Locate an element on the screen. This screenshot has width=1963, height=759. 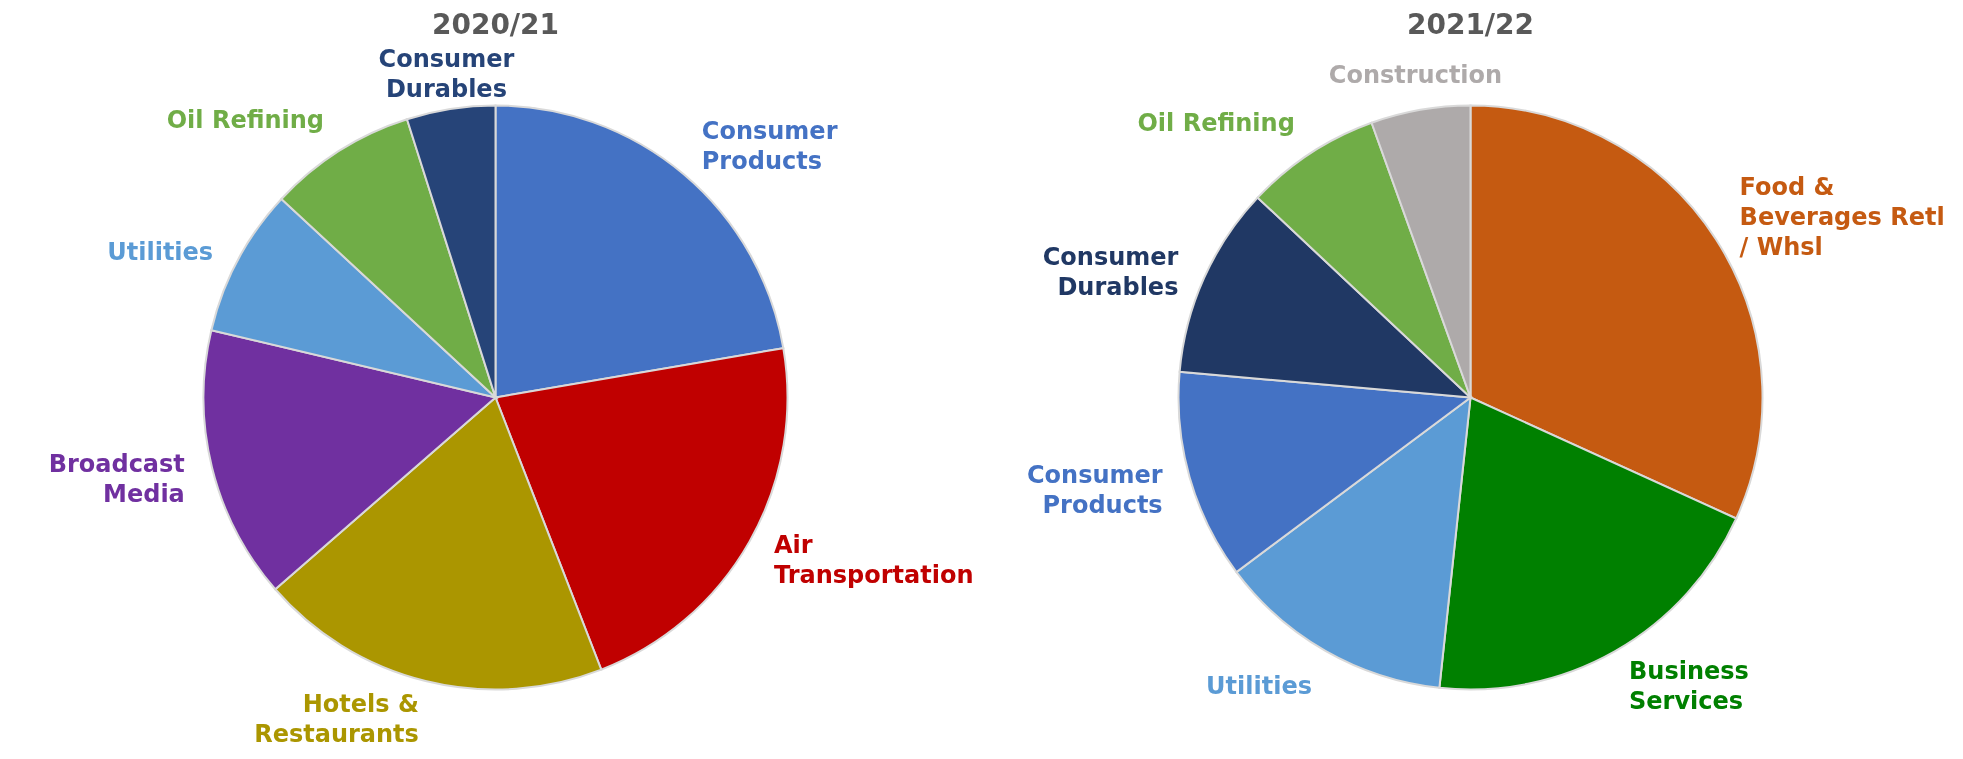
slice-label: Food & Beverages Retl / Whsl is located at coordinates (1842, 217).